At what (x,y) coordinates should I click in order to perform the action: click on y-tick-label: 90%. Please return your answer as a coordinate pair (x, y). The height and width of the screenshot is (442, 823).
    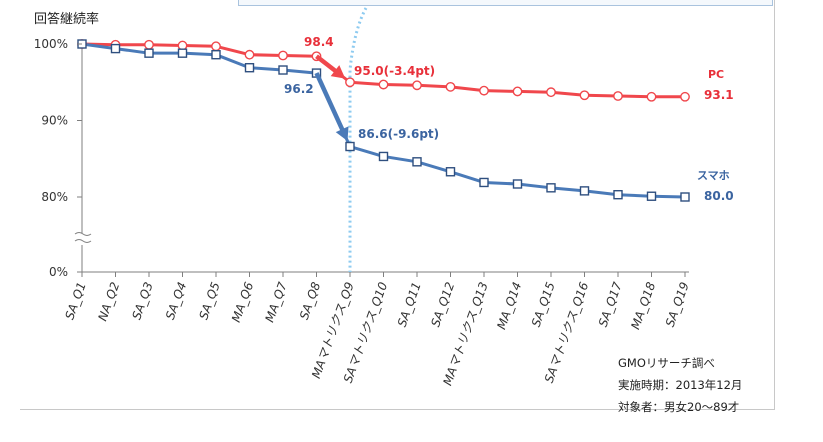
    Looking at the image, I should click on (54, 121).